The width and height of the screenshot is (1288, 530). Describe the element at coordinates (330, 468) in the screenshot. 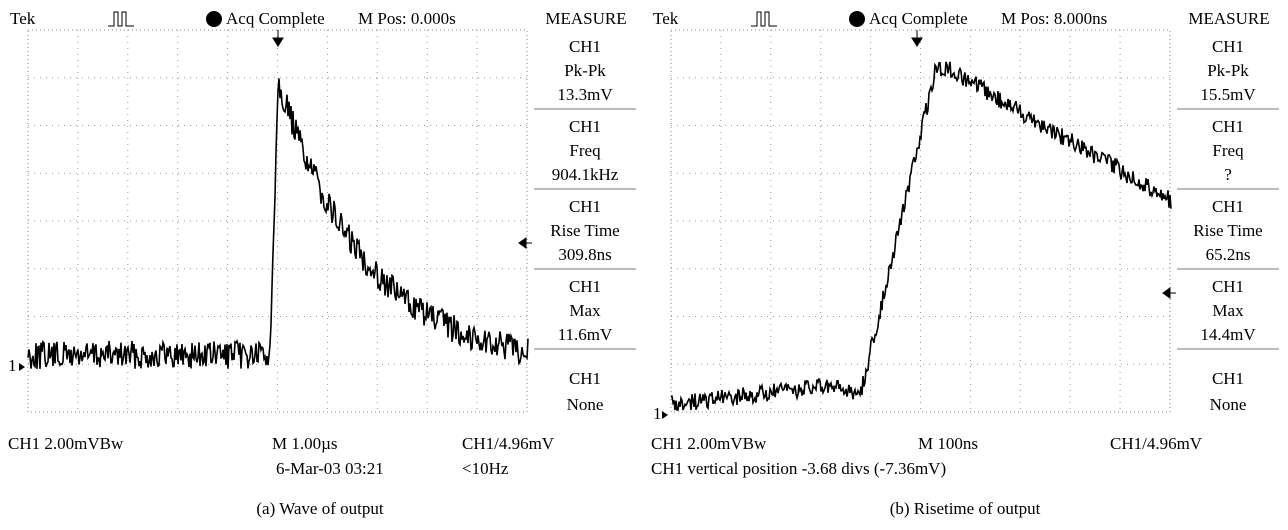

I see `date-time: 6-Mar-03 03:21` at that location.